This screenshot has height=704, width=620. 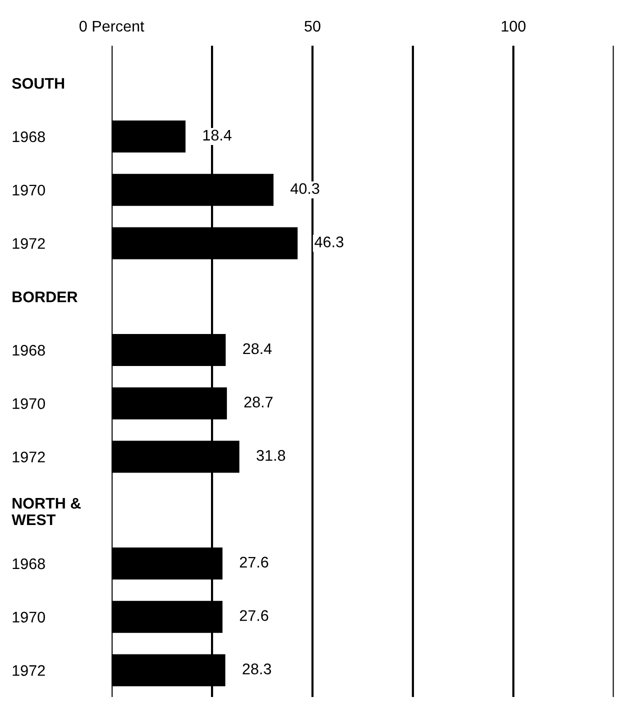 What do you see at coordinates (305, 188) in the screenshot?
I see `data-label: 40.3` at bounding box center [305, 188].